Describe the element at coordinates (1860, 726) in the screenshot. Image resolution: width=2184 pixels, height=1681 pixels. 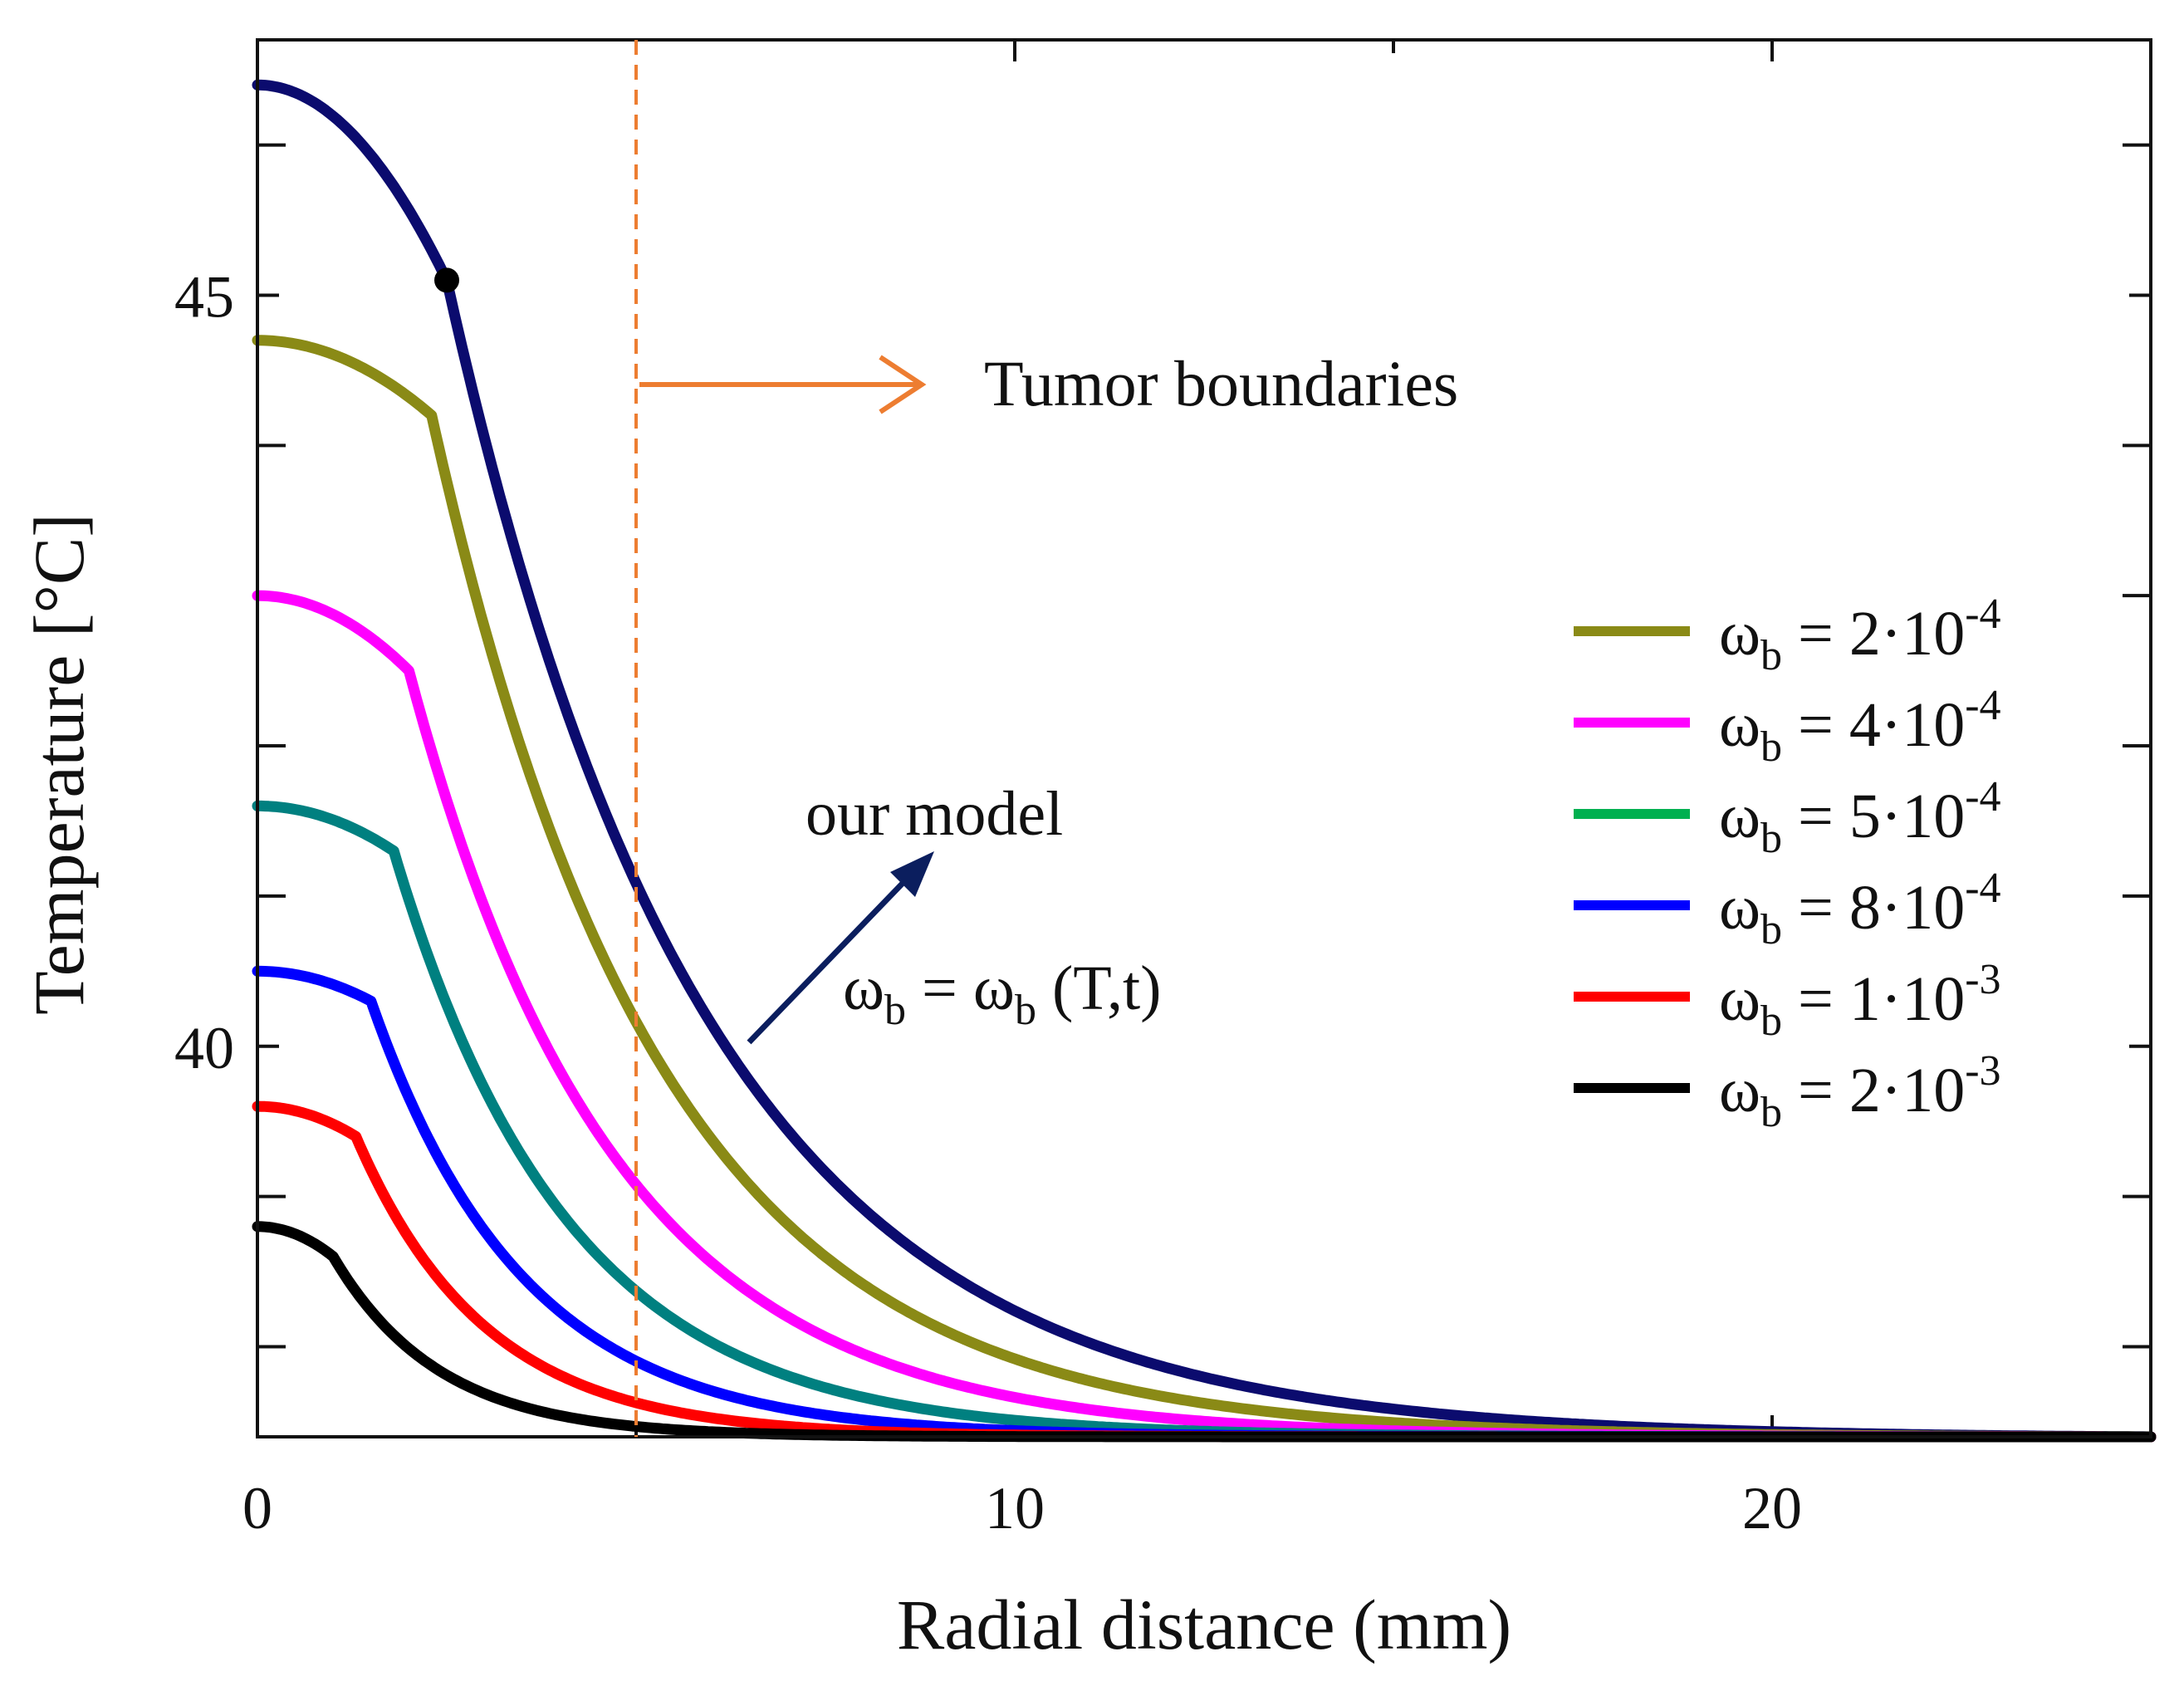
I see `legend-label-2: ωb = 4·10-4` at that location.